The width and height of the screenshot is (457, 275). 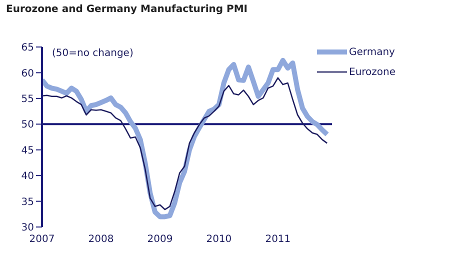 What do you see at coordinates (372, 72) in the screenshot?
I see `legend-label: Eurozone` at bounding box center [372, 72].